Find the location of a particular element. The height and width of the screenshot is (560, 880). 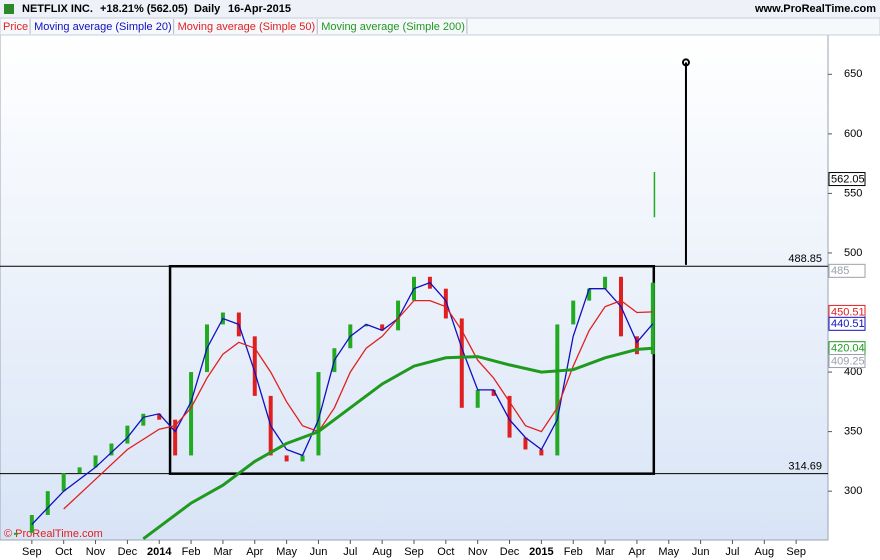

legend-entry: Price is located at coordinates (15, 27).